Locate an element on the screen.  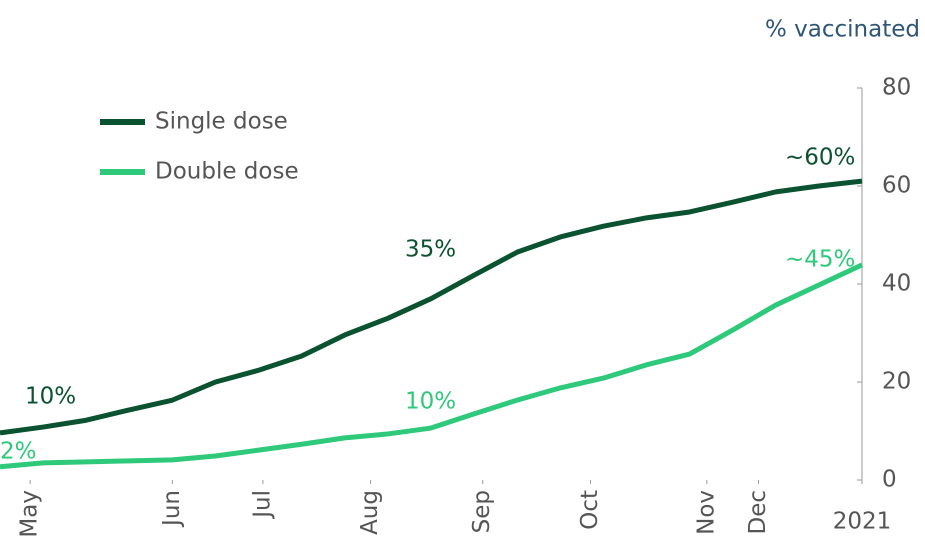
x-tick-label: Nov is located at coordinates (706, 512).